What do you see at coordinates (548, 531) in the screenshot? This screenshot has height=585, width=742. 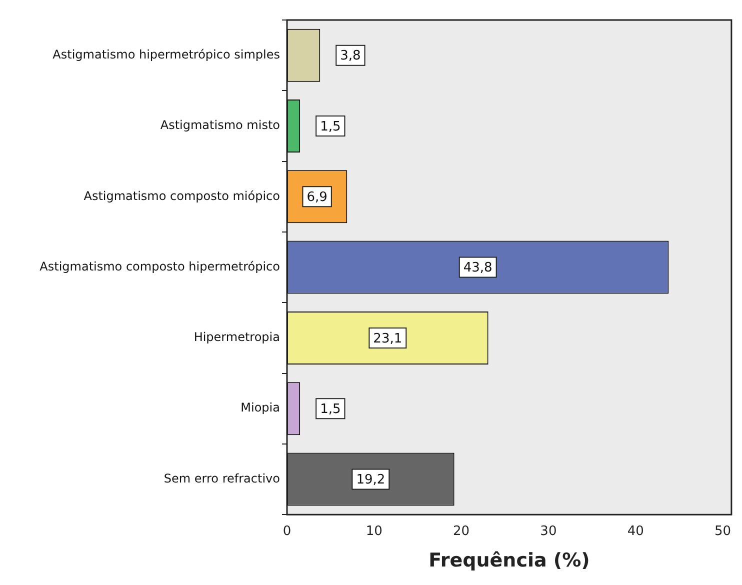 I see `x-tick-label: 30` at bounding box center [548, 531].